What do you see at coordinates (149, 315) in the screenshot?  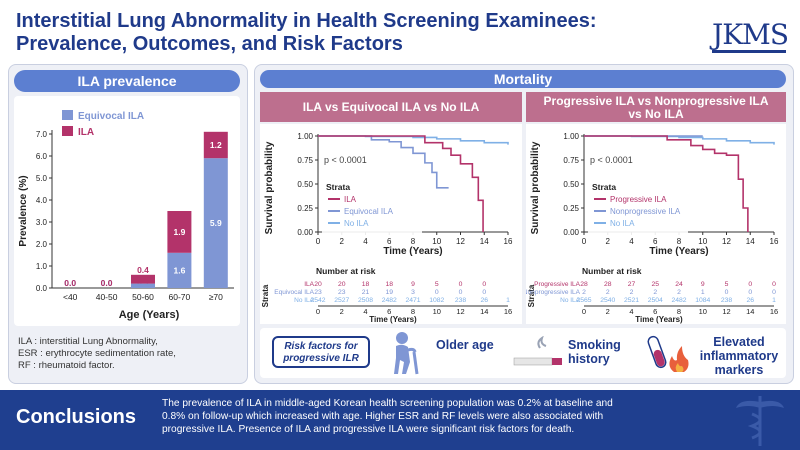 I see `x-axis-label: Age (Years)` at bounding box center [149, 315].